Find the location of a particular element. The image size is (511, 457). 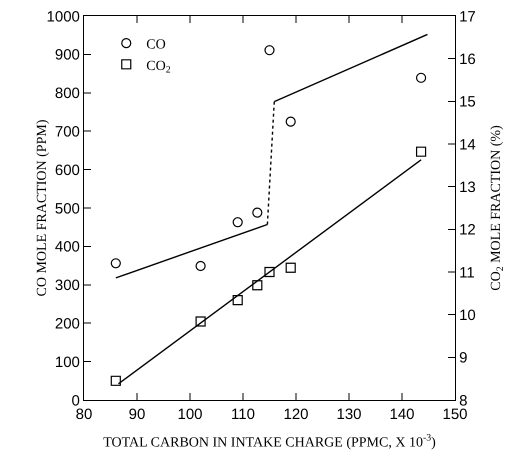

y2-tick-label: 13 is located at coordinates (467, 187).